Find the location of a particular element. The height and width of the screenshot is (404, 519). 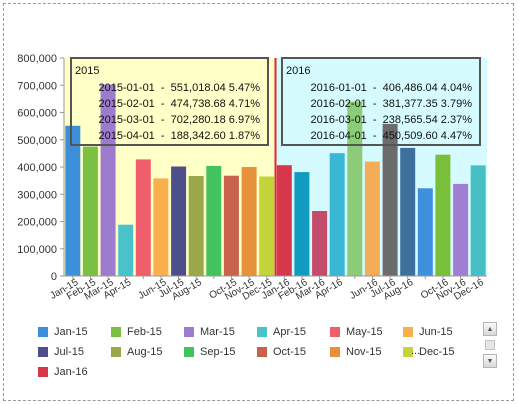

legend-label: Mar-15 is located at coordinates (217, 332).